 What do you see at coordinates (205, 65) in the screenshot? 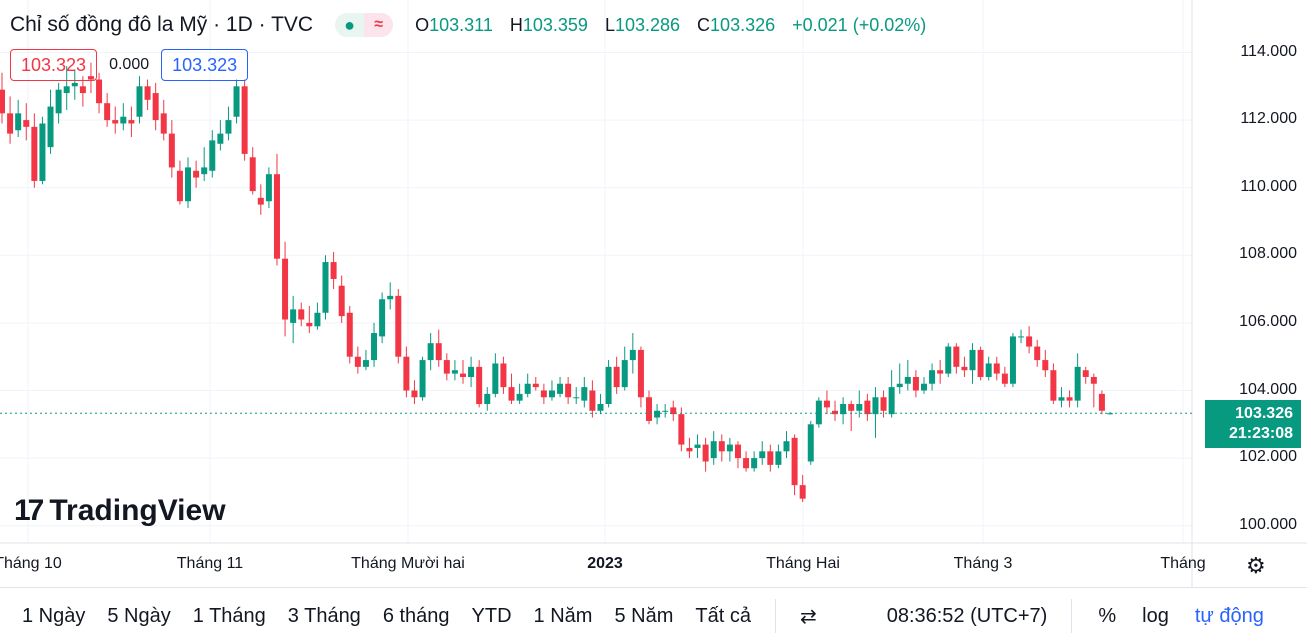
I see `buy-price-button: 103.323` at bounding box center [205, 65].